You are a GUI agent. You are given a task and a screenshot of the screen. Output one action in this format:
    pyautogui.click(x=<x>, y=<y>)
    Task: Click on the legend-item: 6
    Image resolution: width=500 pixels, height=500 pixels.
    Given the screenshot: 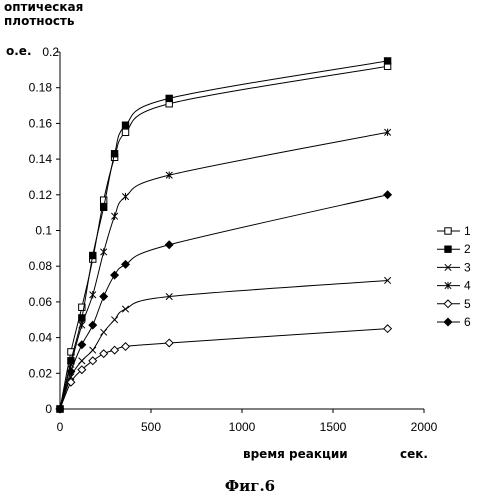 What is the action you would take?
    pyautogui.click(x=454, y=322)
    